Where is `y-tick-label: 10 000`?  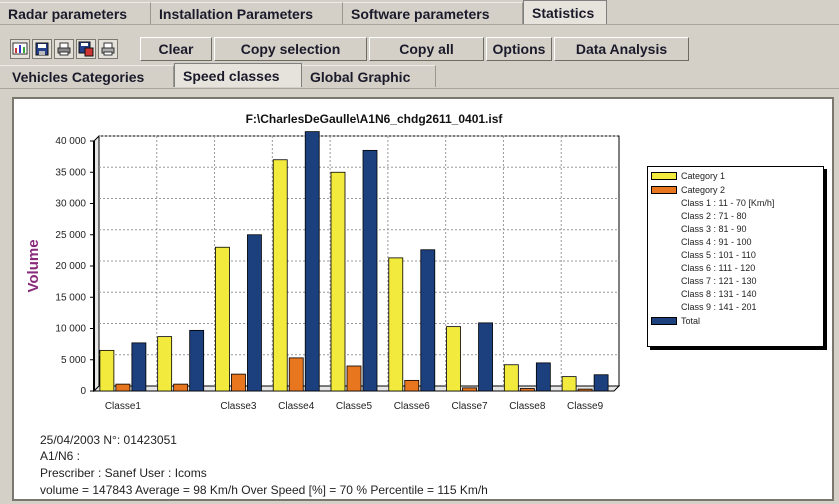
y-tick-label: 10 000 is located at coordinates (70, 329).